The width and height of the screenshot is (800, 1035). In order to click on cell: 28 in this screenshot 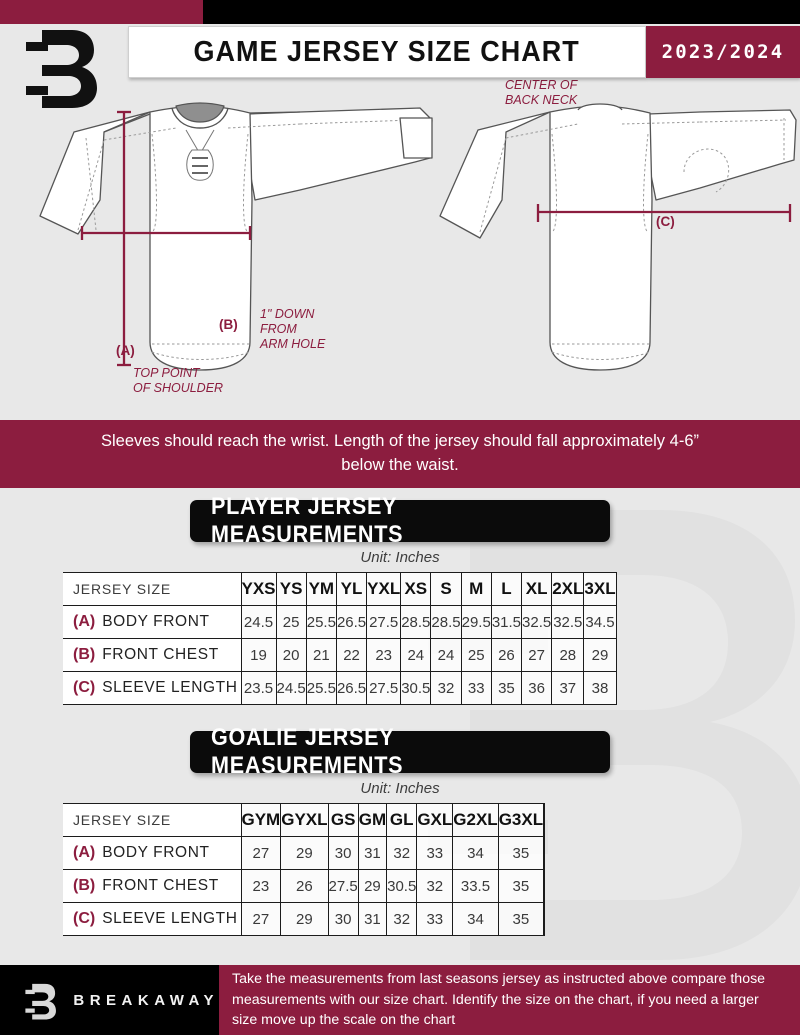, I will do `click(568, 655)`.